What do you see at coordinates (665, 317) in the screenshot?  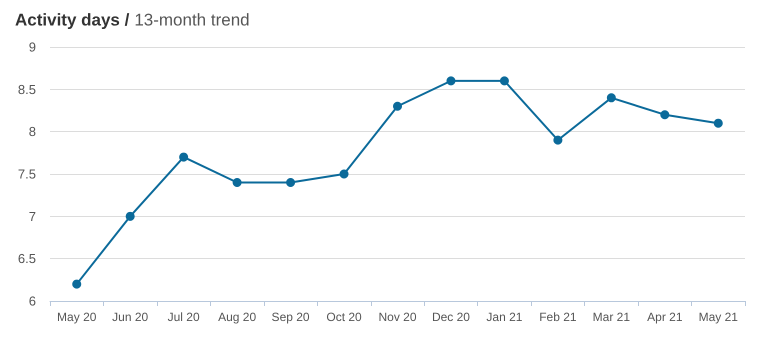 I see `x-tick-label: Apr 21` at bounding box center [665, 317].